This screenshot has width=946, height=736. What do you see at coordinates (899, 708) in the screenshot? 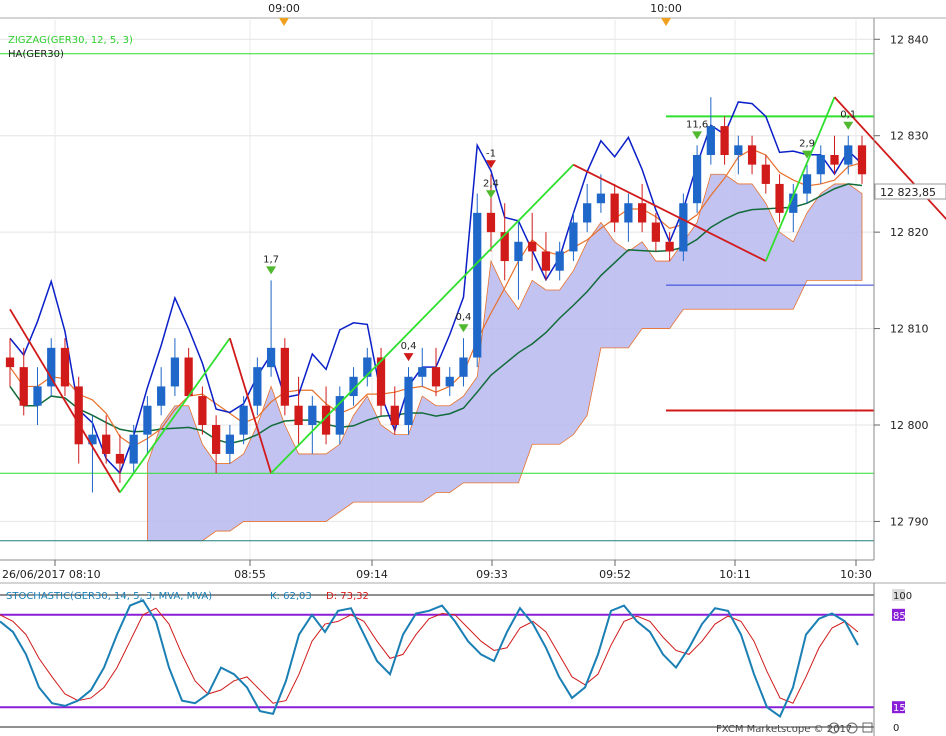
I see `stoch-level-label: 15` at bounding box center [899, 708].